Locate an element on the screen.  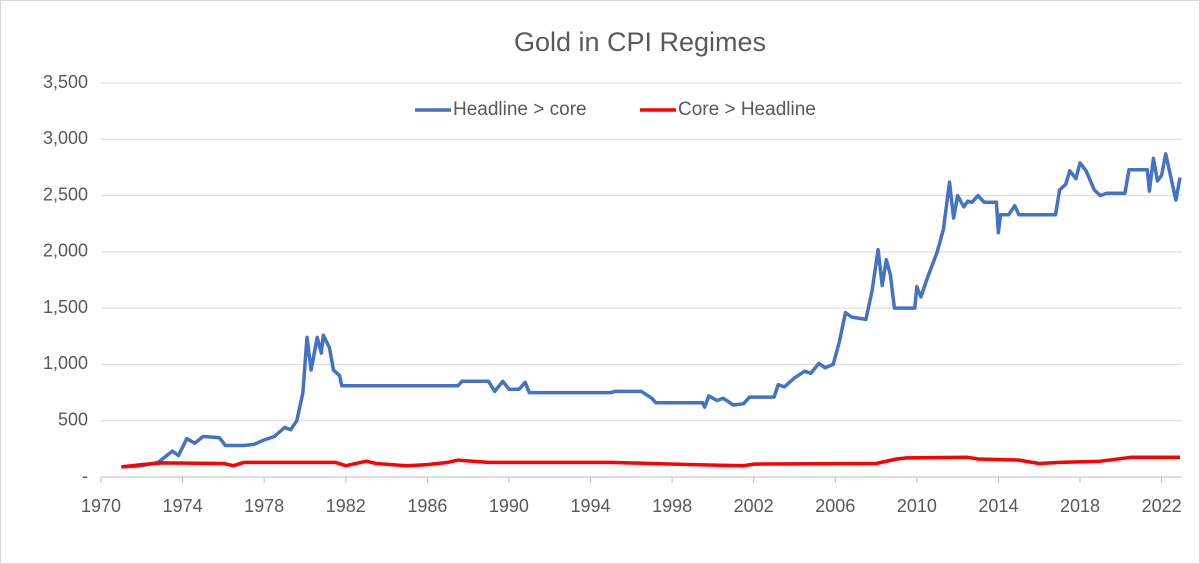
x-tick-label: 2014 is located at coordinates (998, 506).